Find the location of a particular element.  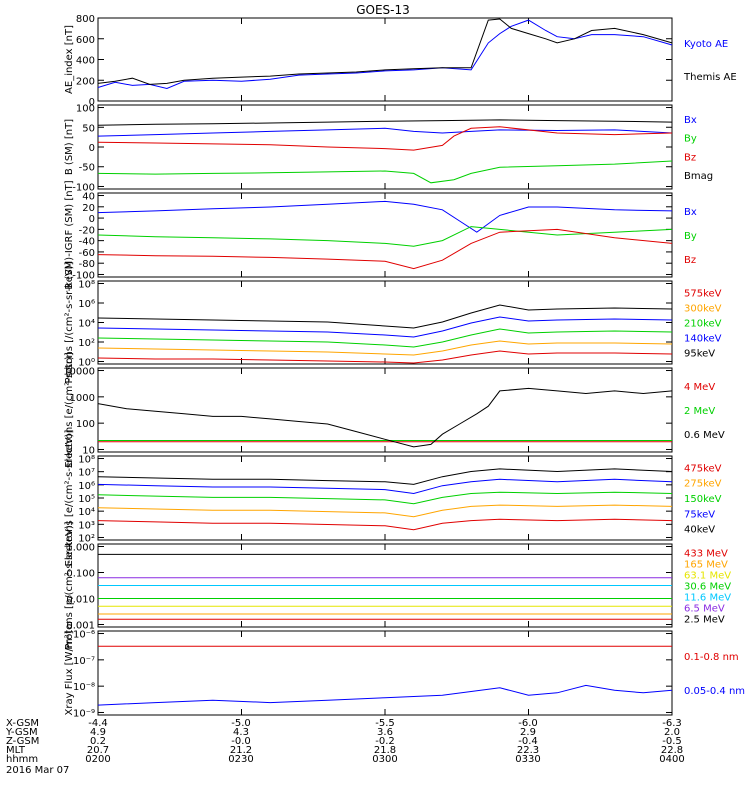

y-axis-label: Electrons [e/(cm²-s-sr)] is located at coordinates (69, 410).